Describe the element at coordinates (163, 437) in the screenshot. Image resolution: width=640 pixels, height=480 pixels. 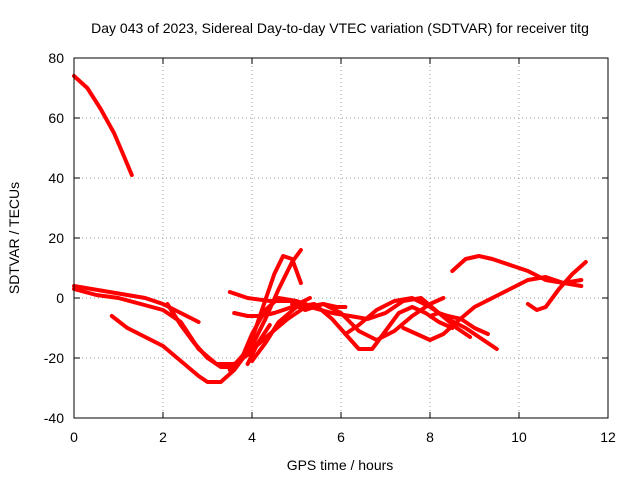
I see `x-tick-label: 2` at that location.